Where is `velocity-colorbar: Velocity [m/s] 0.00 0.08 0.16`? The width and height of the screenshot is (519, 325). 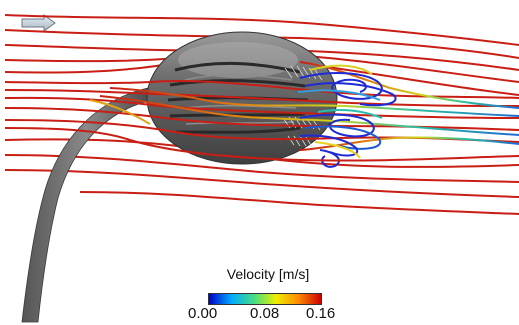 velocity-colorbar: Velocity [m/s] 0.00 0.08 0.16 is located at coordinates (268, 295).